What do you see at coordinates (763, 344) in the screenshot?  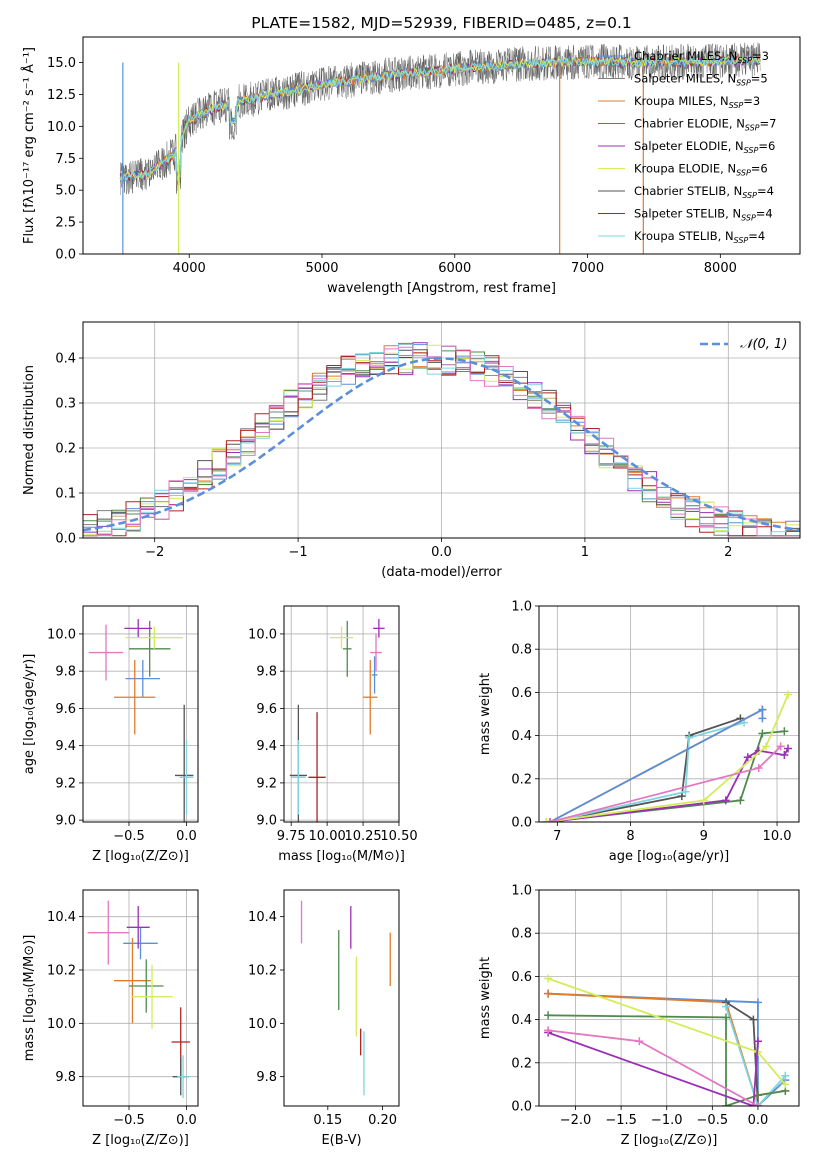 I see `legend-label: 𝒩(0, 1)` at bounding box center [763, 344].